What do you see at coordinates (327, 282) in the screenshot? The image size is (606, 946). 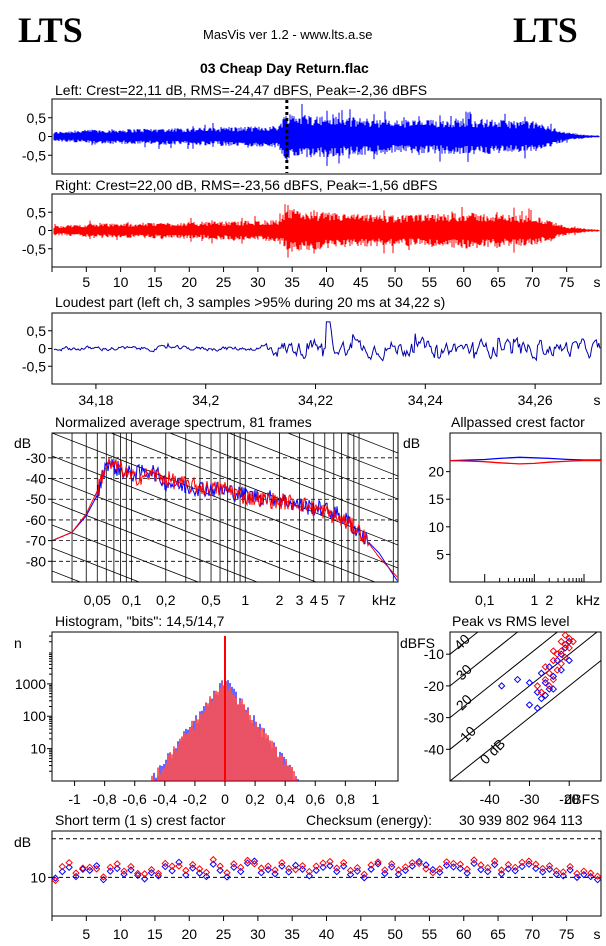 I see `time-axis-label: 40` at bounding box center [327, 282].